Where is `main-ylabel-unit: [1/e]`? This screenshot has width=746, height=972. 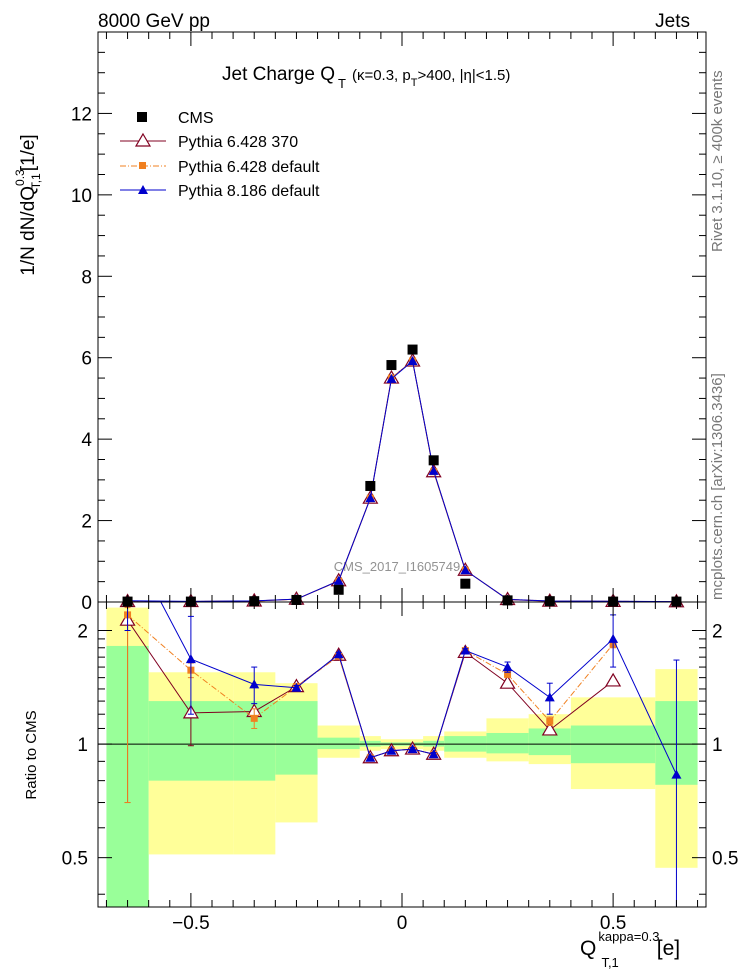 main-ylabel-unit: [1/e] is located at coordinates (28, 152).